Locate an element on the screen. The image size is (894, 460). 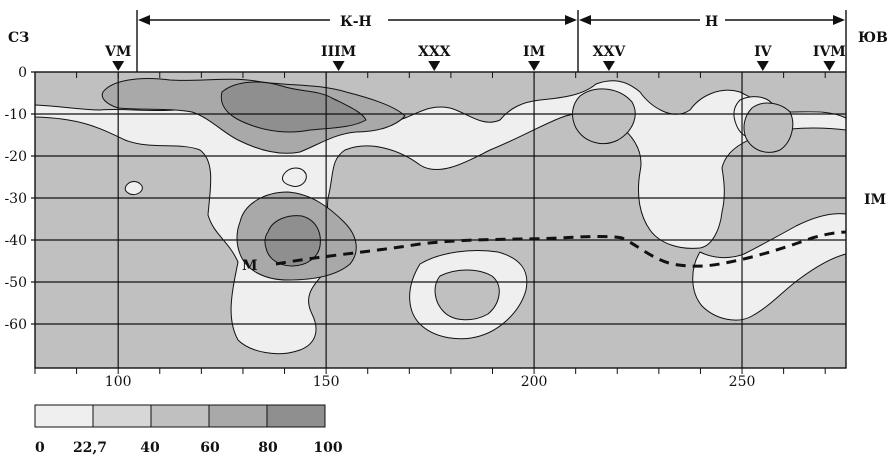
y-tick-label: 0 is located at coordinates (22, 73).